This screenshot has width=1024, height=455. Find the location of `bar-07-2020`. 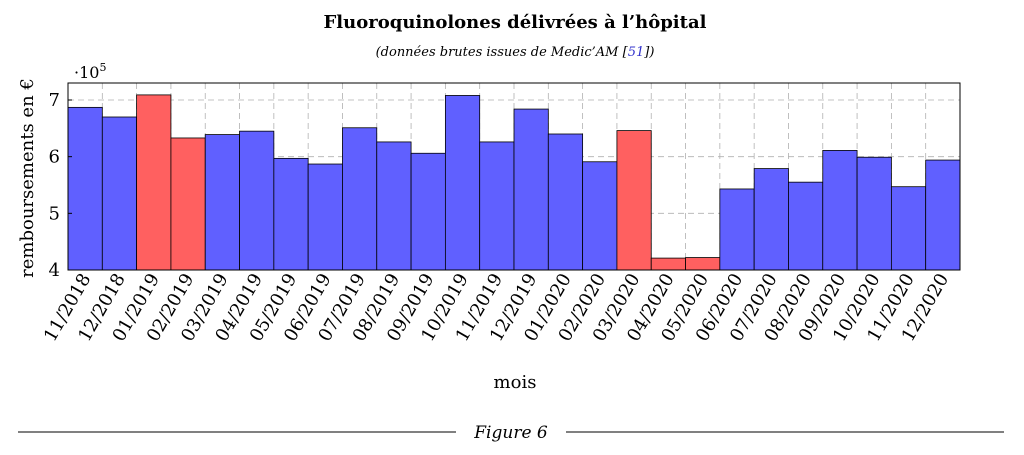

bar-07-2020 is located at coordinates (771, 219).